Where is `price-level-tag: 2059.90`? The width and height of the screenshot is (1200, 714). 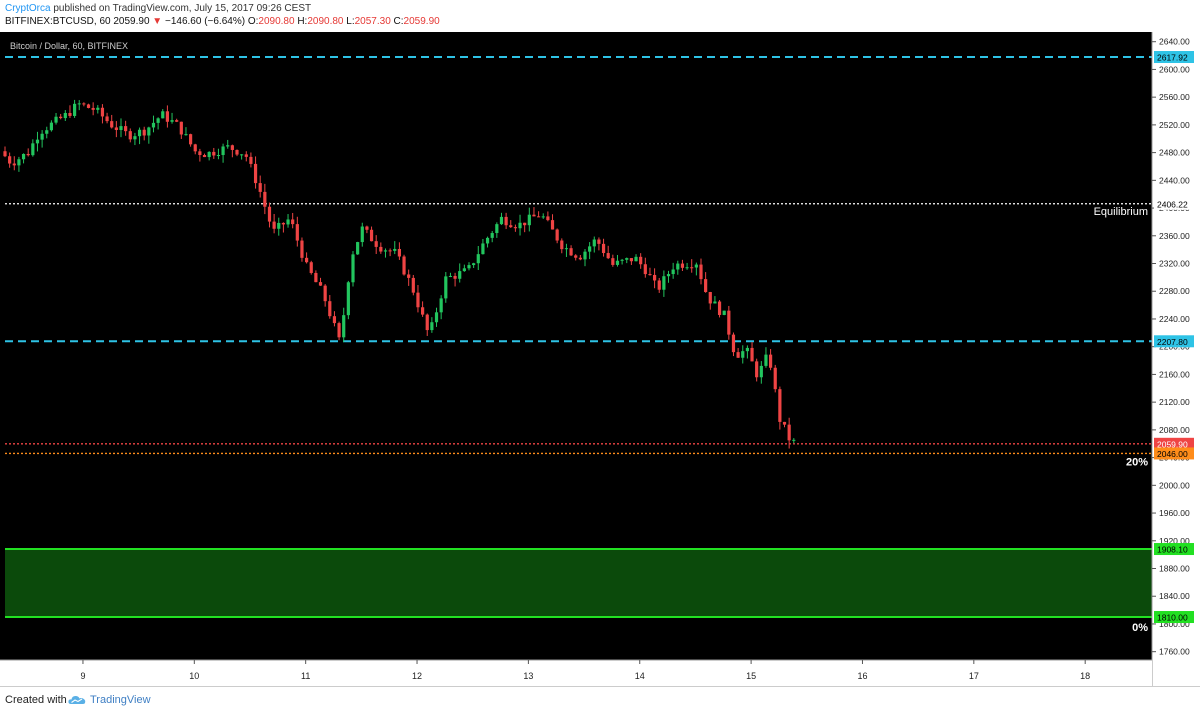
price-level-tag: 2059.90 is located at coordinates (1172, 444).